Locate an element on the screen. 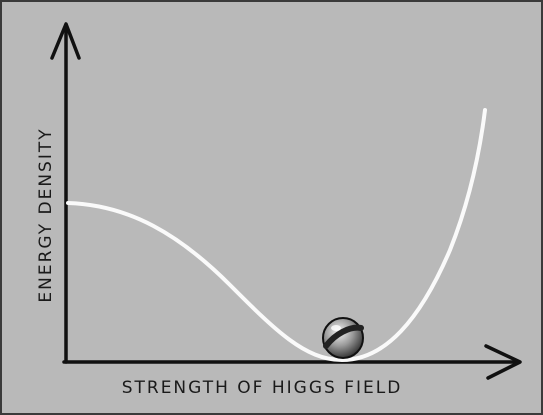 This screenshot has width=543, height=415. ball is located at coordinates (343, 338).